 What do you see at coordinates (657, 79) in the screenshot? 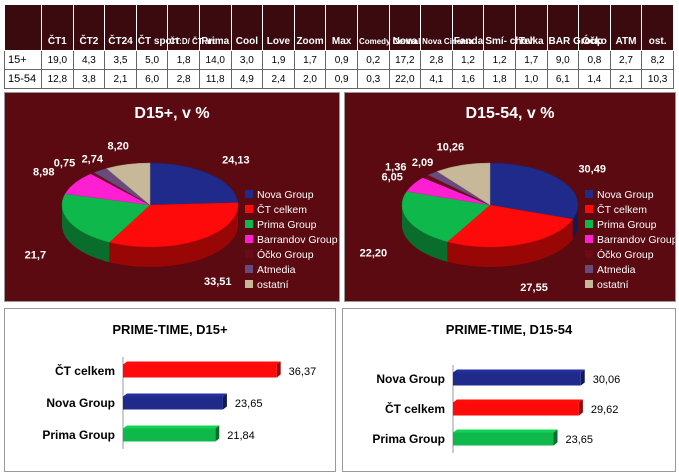
I see `table-cell: 10,3` at bounding box center [657, 79].